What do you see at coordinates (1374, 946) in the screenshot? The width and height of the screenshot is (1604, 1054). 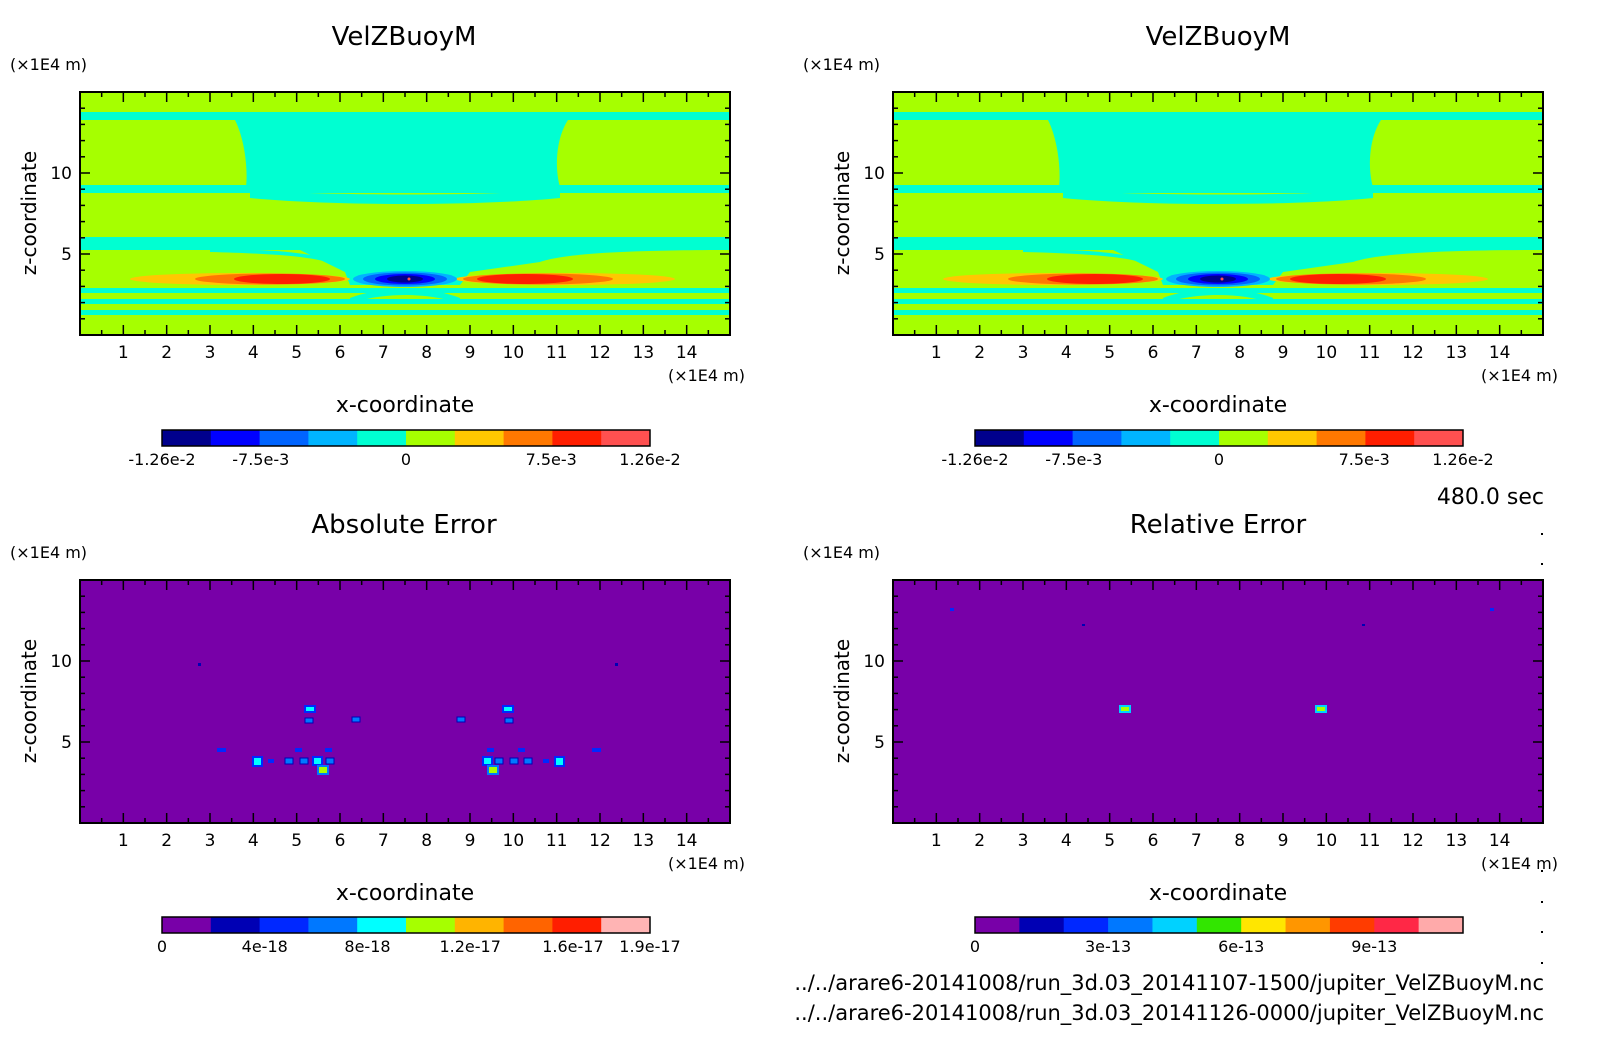 I see `colorbar-tick-label: 9e-13` at bounding box center [1374, 946].